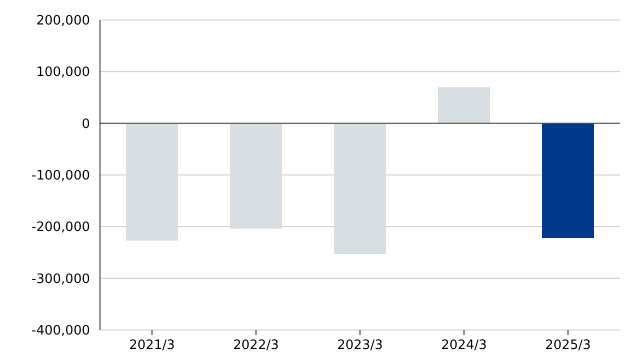  Describe the element at coordinates (63, 72) in the screenshot. I see `y-tick-label: 100,000` at that location.